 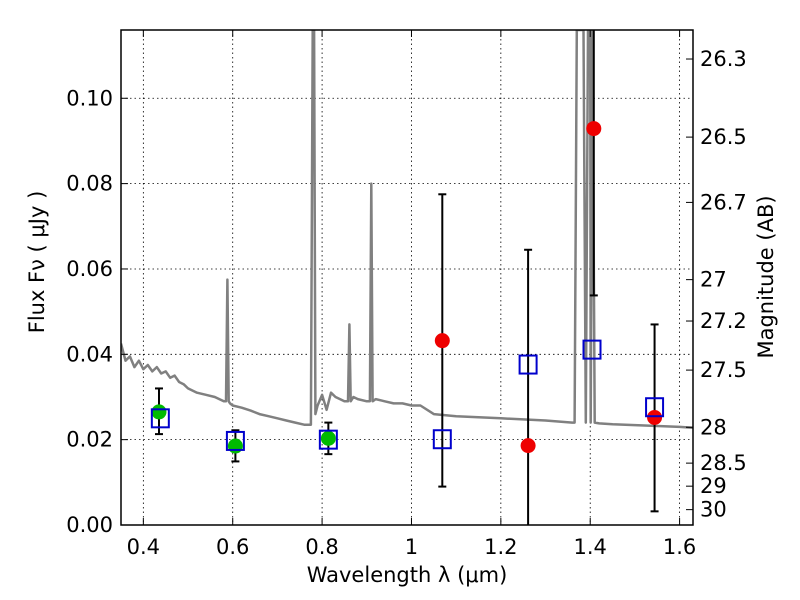 I want to click on magnitude-tick-label: 30, so click(x=713, y=510).